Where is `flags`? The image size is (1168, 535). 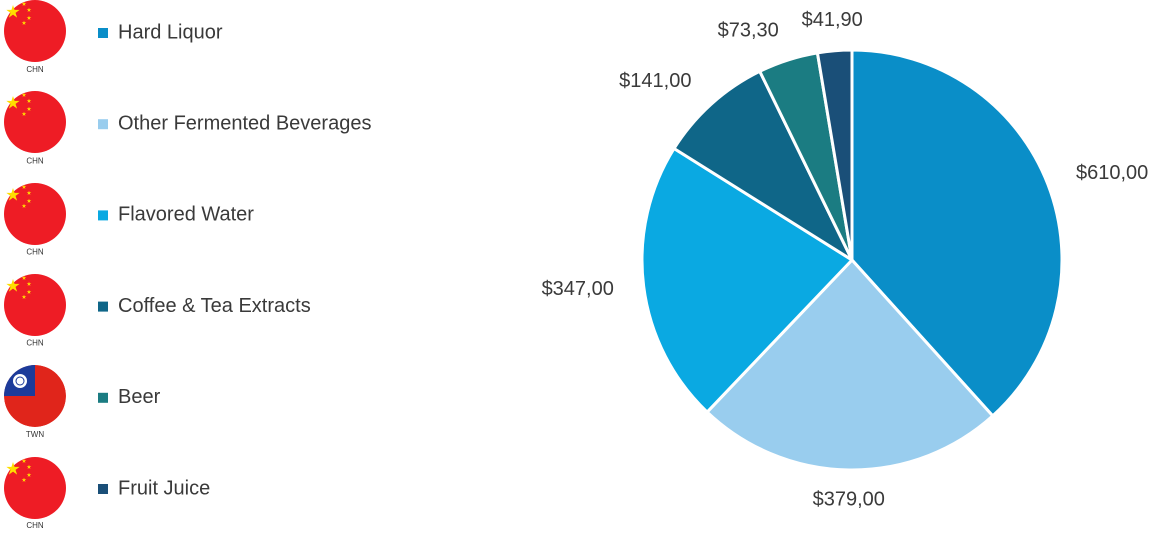
flags is located at coordinates (35, 259).